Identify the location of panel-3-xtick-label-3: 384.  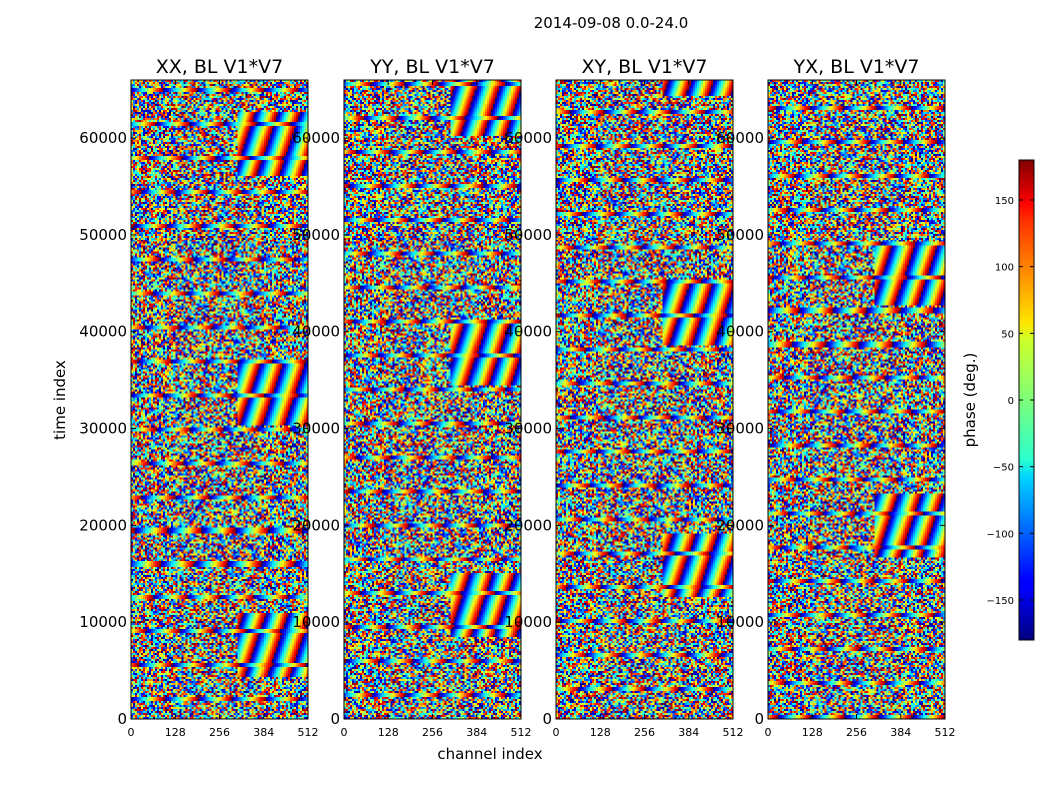
(900, 732).